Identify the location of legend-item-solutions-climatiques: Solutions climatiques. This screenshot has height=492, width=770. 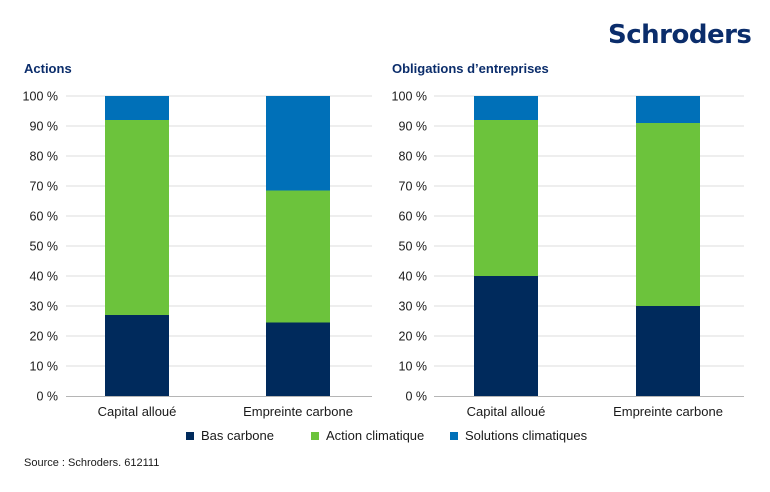
(518, 435).